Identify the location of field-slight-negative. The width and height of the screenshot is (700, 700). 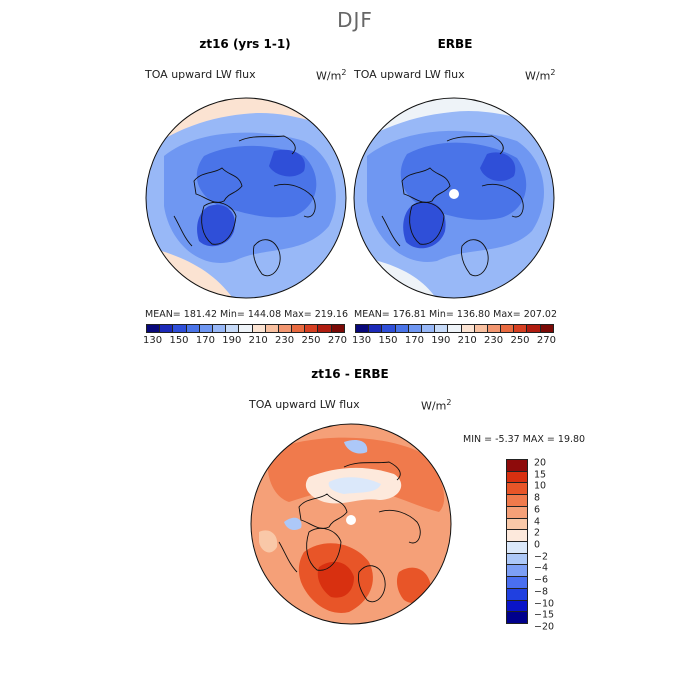
(354, 485).